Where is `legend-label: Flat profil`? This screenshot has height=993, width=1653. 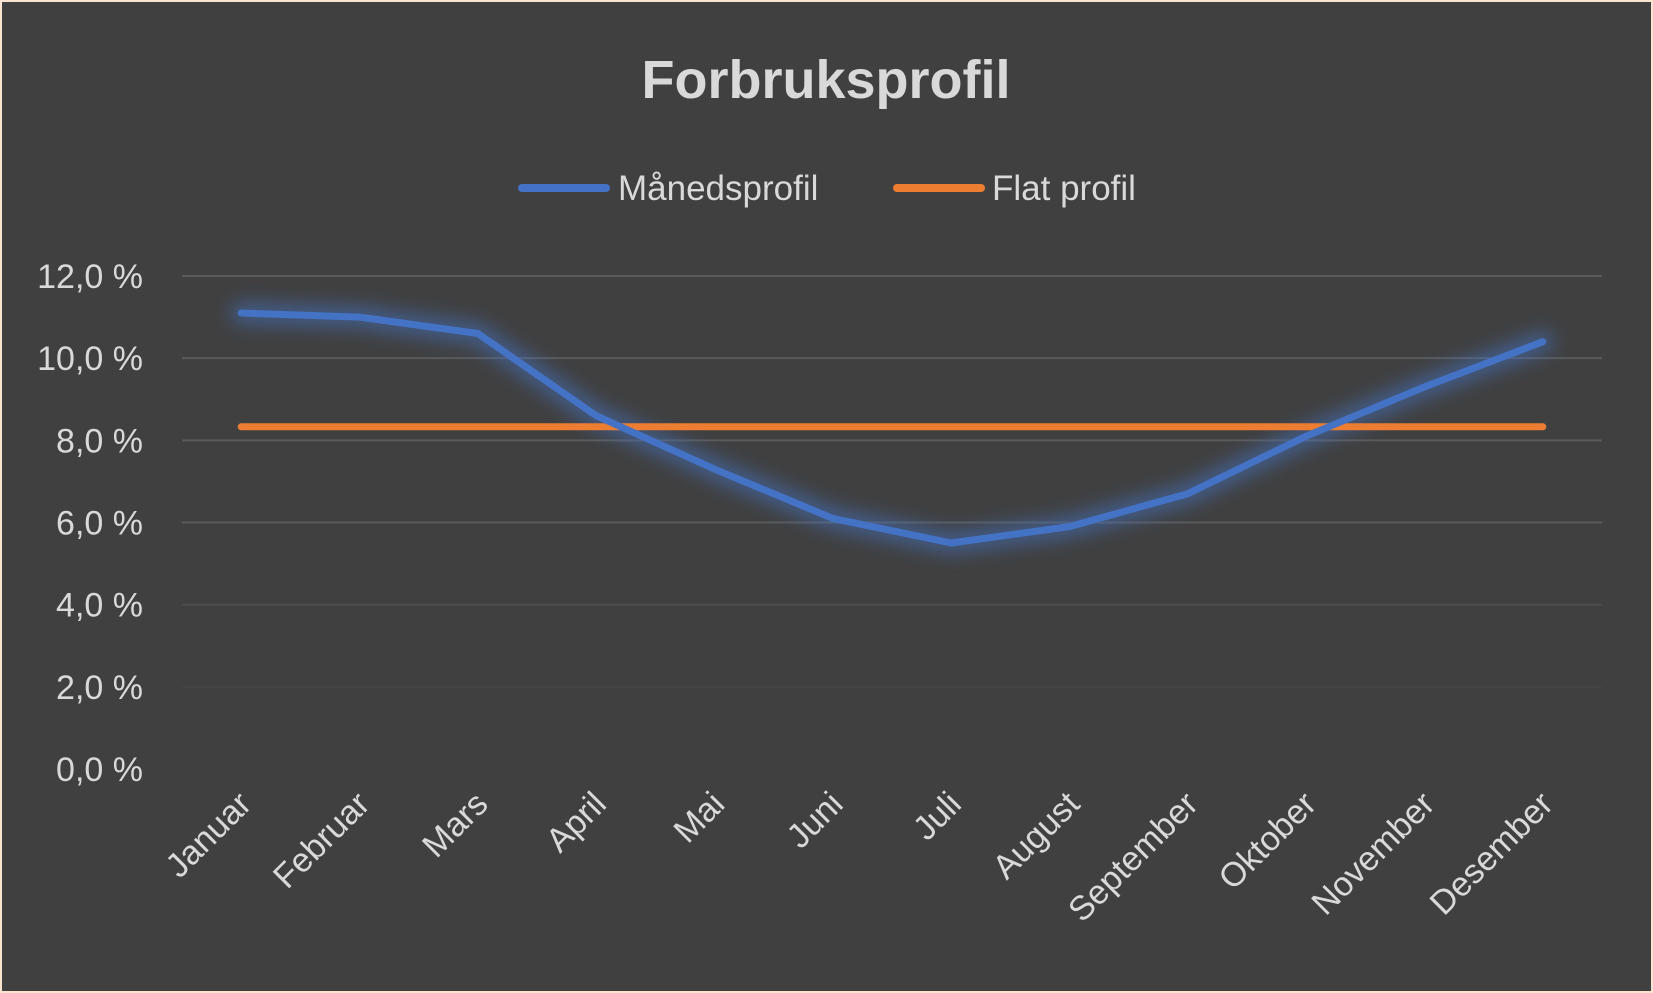 legend-label: Flat profil is located at coordinates (1064, 188).